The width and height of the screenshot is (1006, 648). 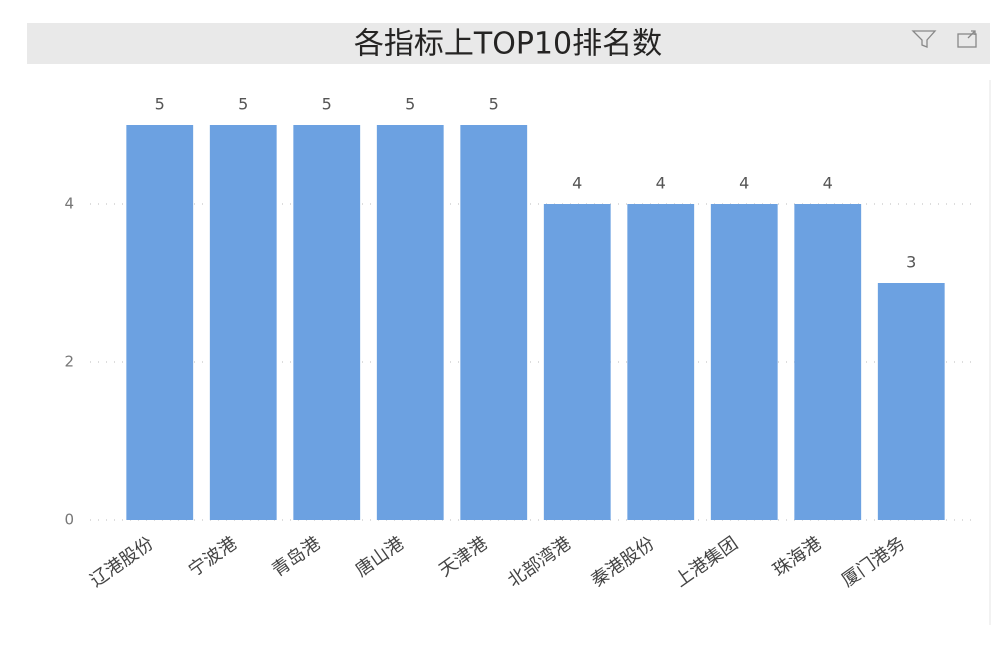 I want to click on focus-mode-icon, so click(x=967, y=39).